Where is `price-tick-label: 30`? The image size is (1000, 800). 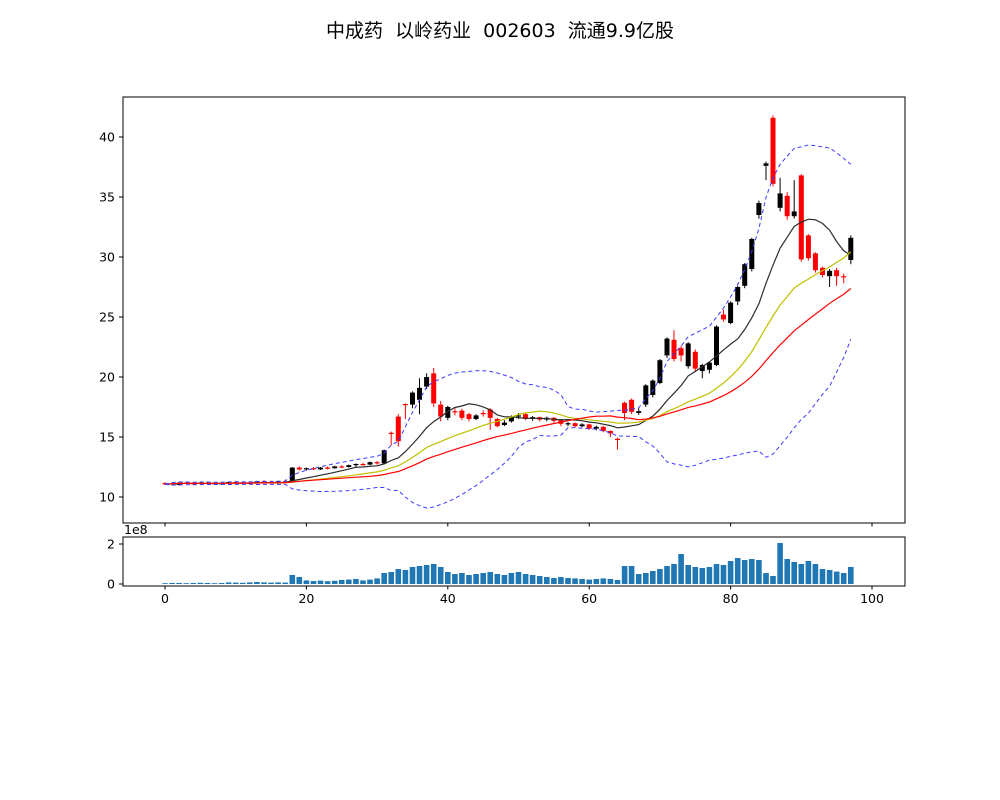
price-tick-label: 30 is located at coordinates (107, 257).